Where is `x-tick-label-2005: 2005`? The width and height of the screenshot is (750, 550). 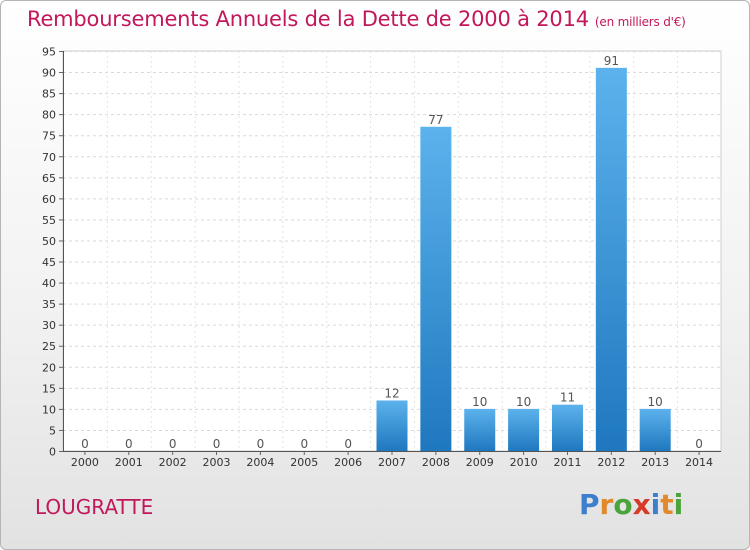
x-tick-label-2005: 2005 is located at coordinates (304, 462).